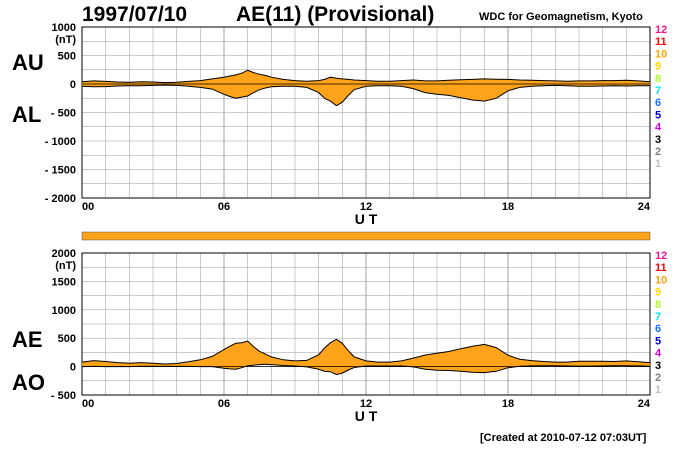 The height and width of the screenshot is (450, 700). I want to click on y-tick-label: - 1000, so click(60, 142).